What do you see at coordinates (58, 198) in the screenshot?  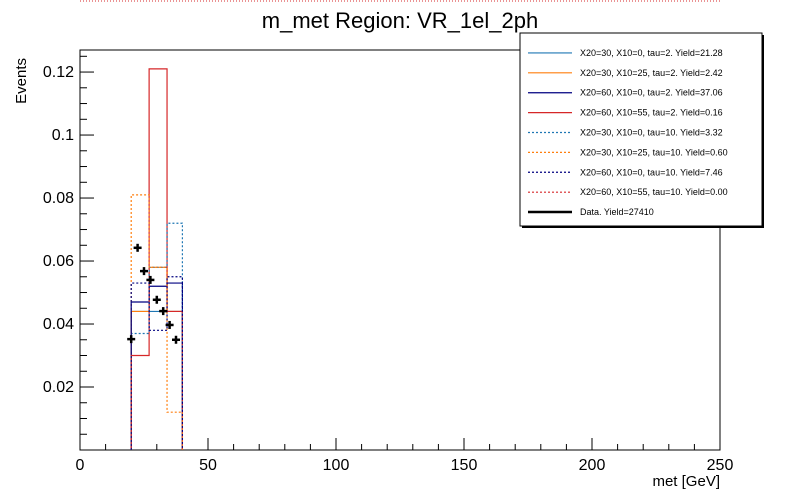 I see `y-tick-label: 0.08` at bounding box center [58, 198].